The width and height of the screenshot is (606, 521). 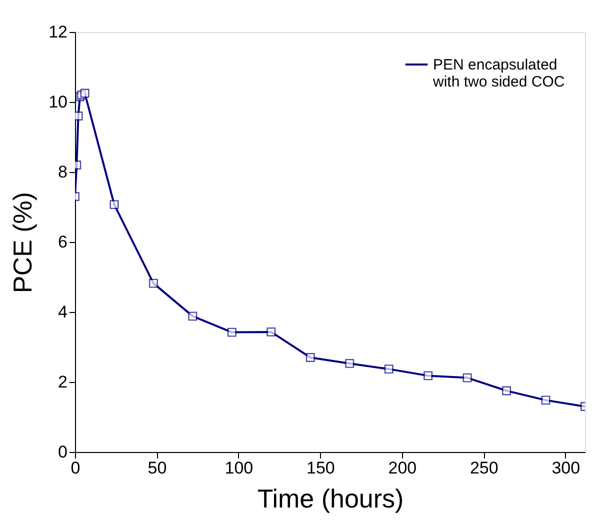 I want to click on x-tick-label: 100, so click(x=239, y=468).